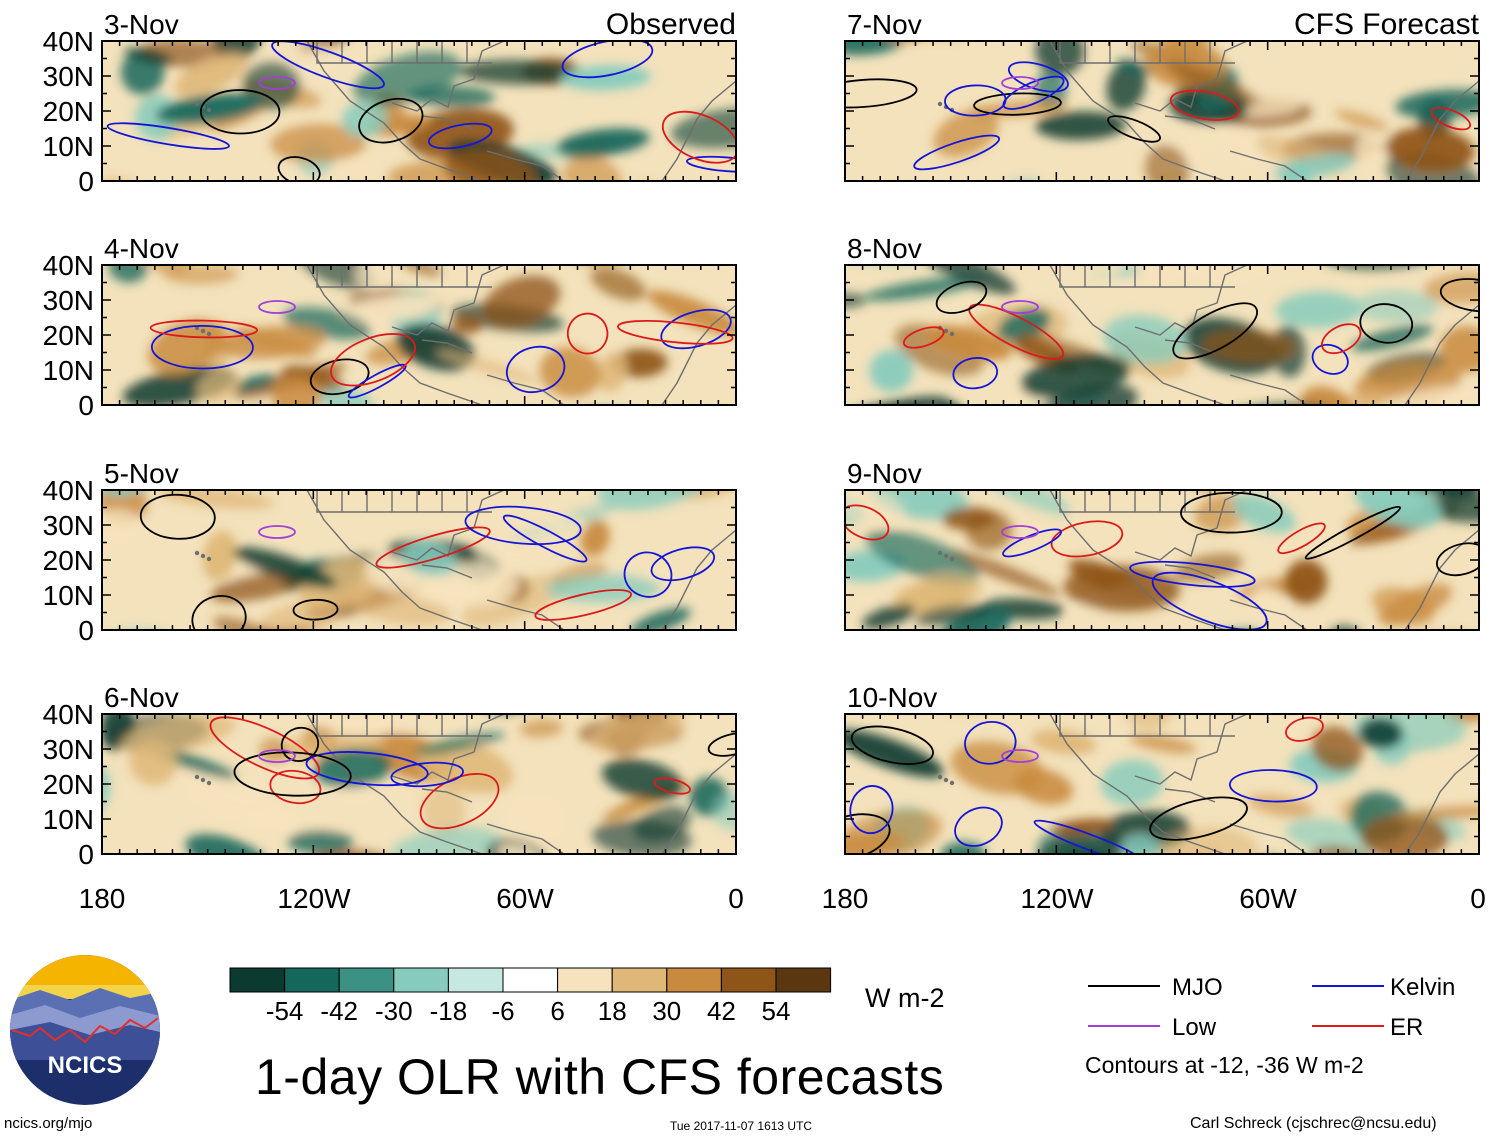 This screenshot has height=1141, width=1510. What do you see at coordinates (884, 473) in the screenshot?
I see `panel-date-label: 9-Nov` at bounding box center [884, 473].